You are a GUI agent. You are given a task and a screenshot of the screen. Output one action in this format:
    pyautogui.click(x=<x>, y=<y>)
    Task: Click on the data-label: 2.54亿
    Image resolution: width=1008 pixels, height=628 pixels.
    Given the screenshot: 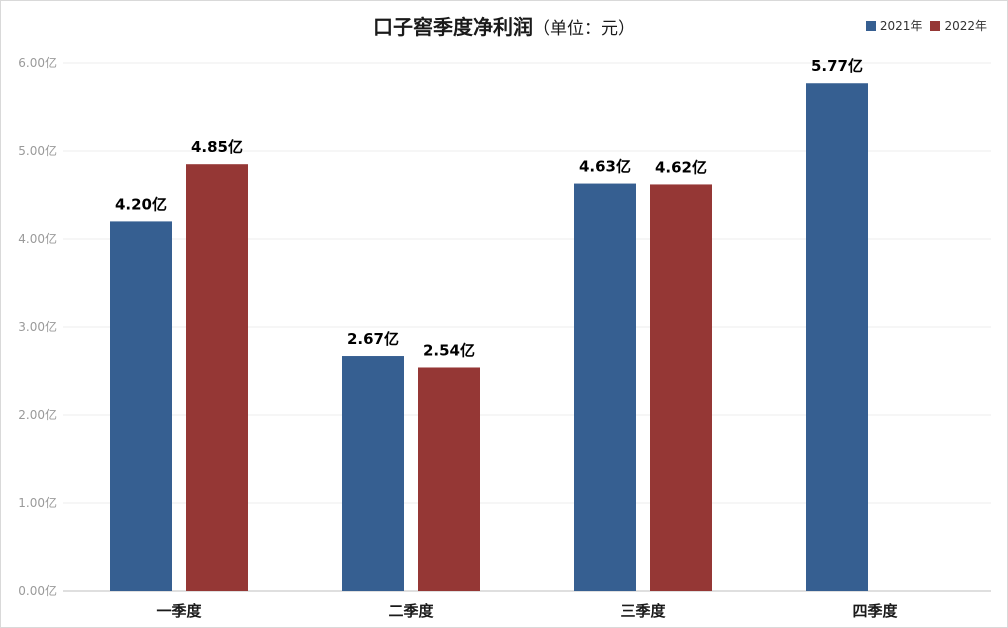 What is the action you would take?
    pyautogui.click(x=449, y=350)
    